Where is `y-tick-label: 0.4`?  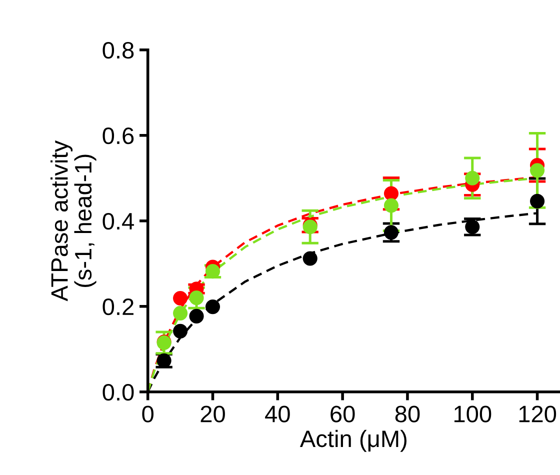
y-tick-label: 0.4 is located at coordinates (118, 221).